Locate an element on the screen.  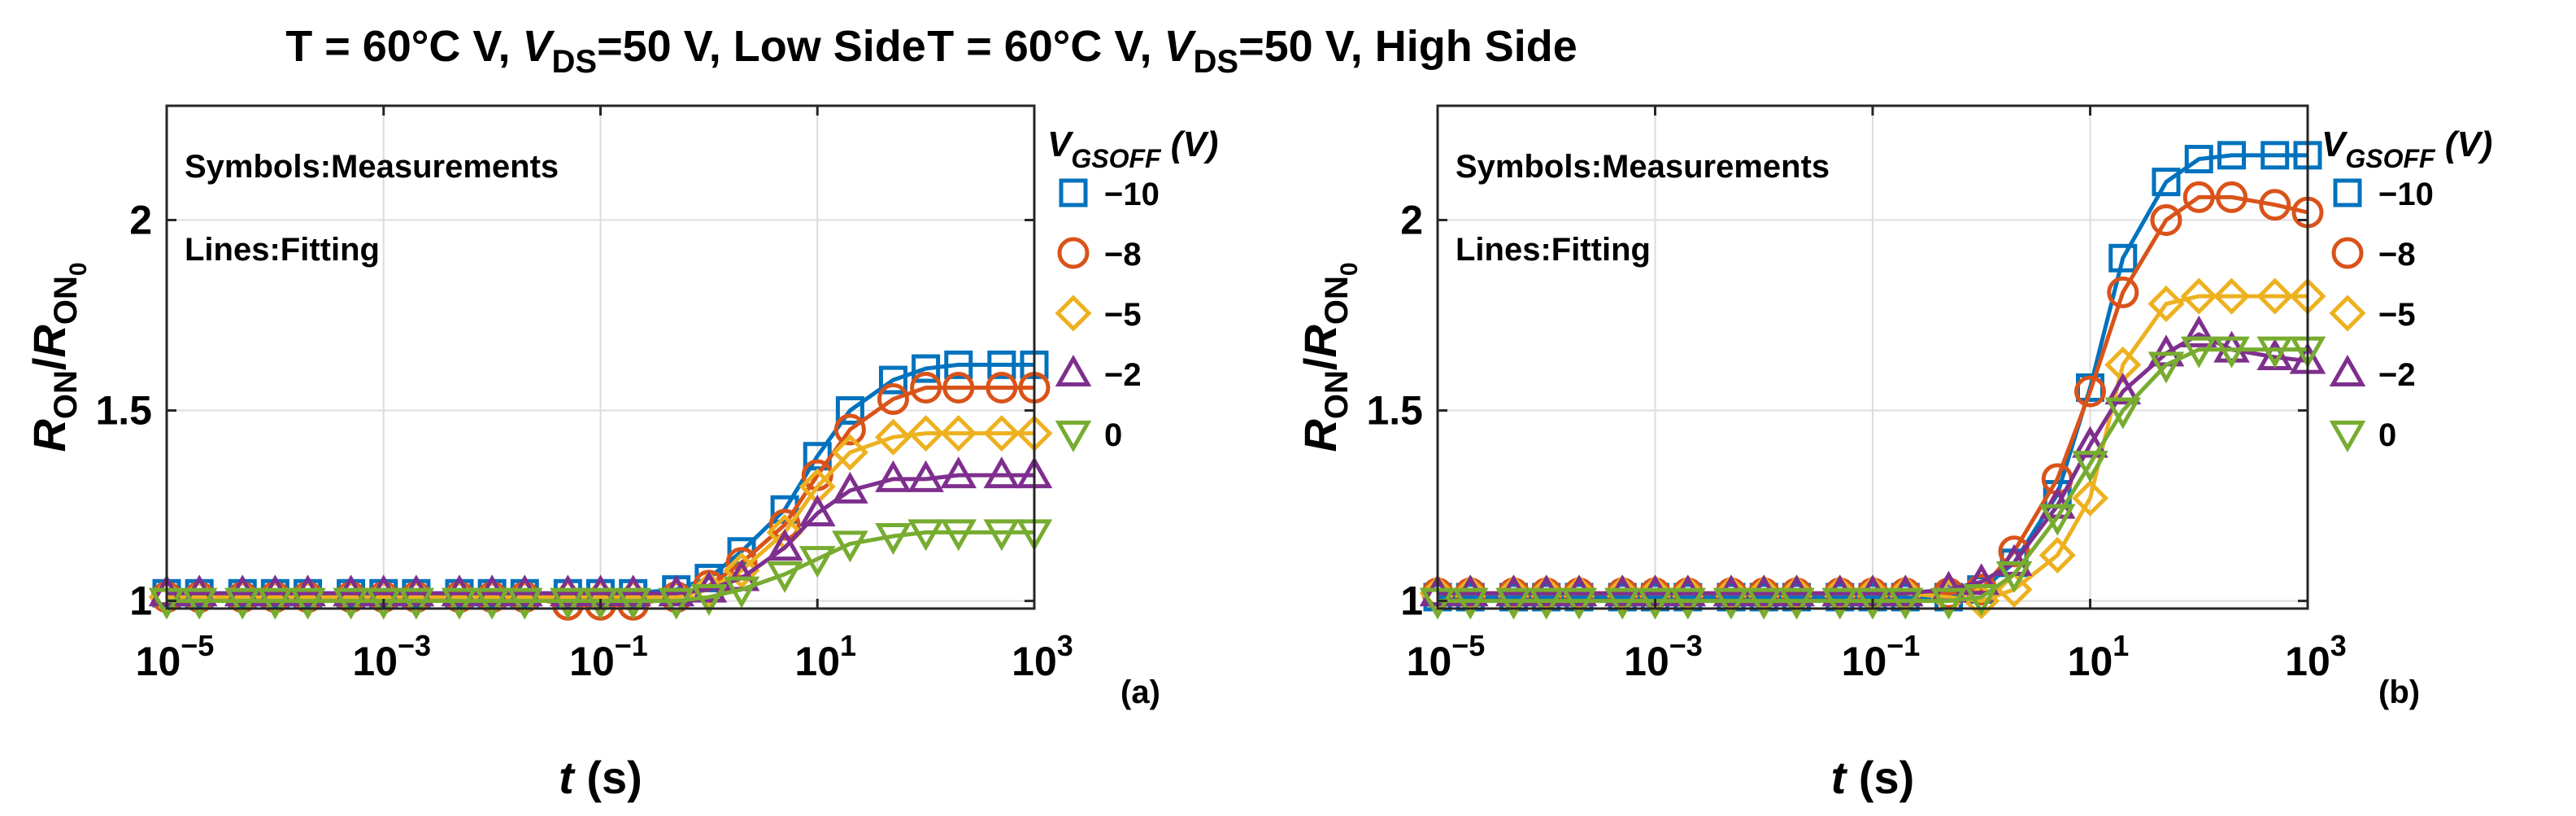
legend-entry: 0 is located at coordinates (1088, 435).